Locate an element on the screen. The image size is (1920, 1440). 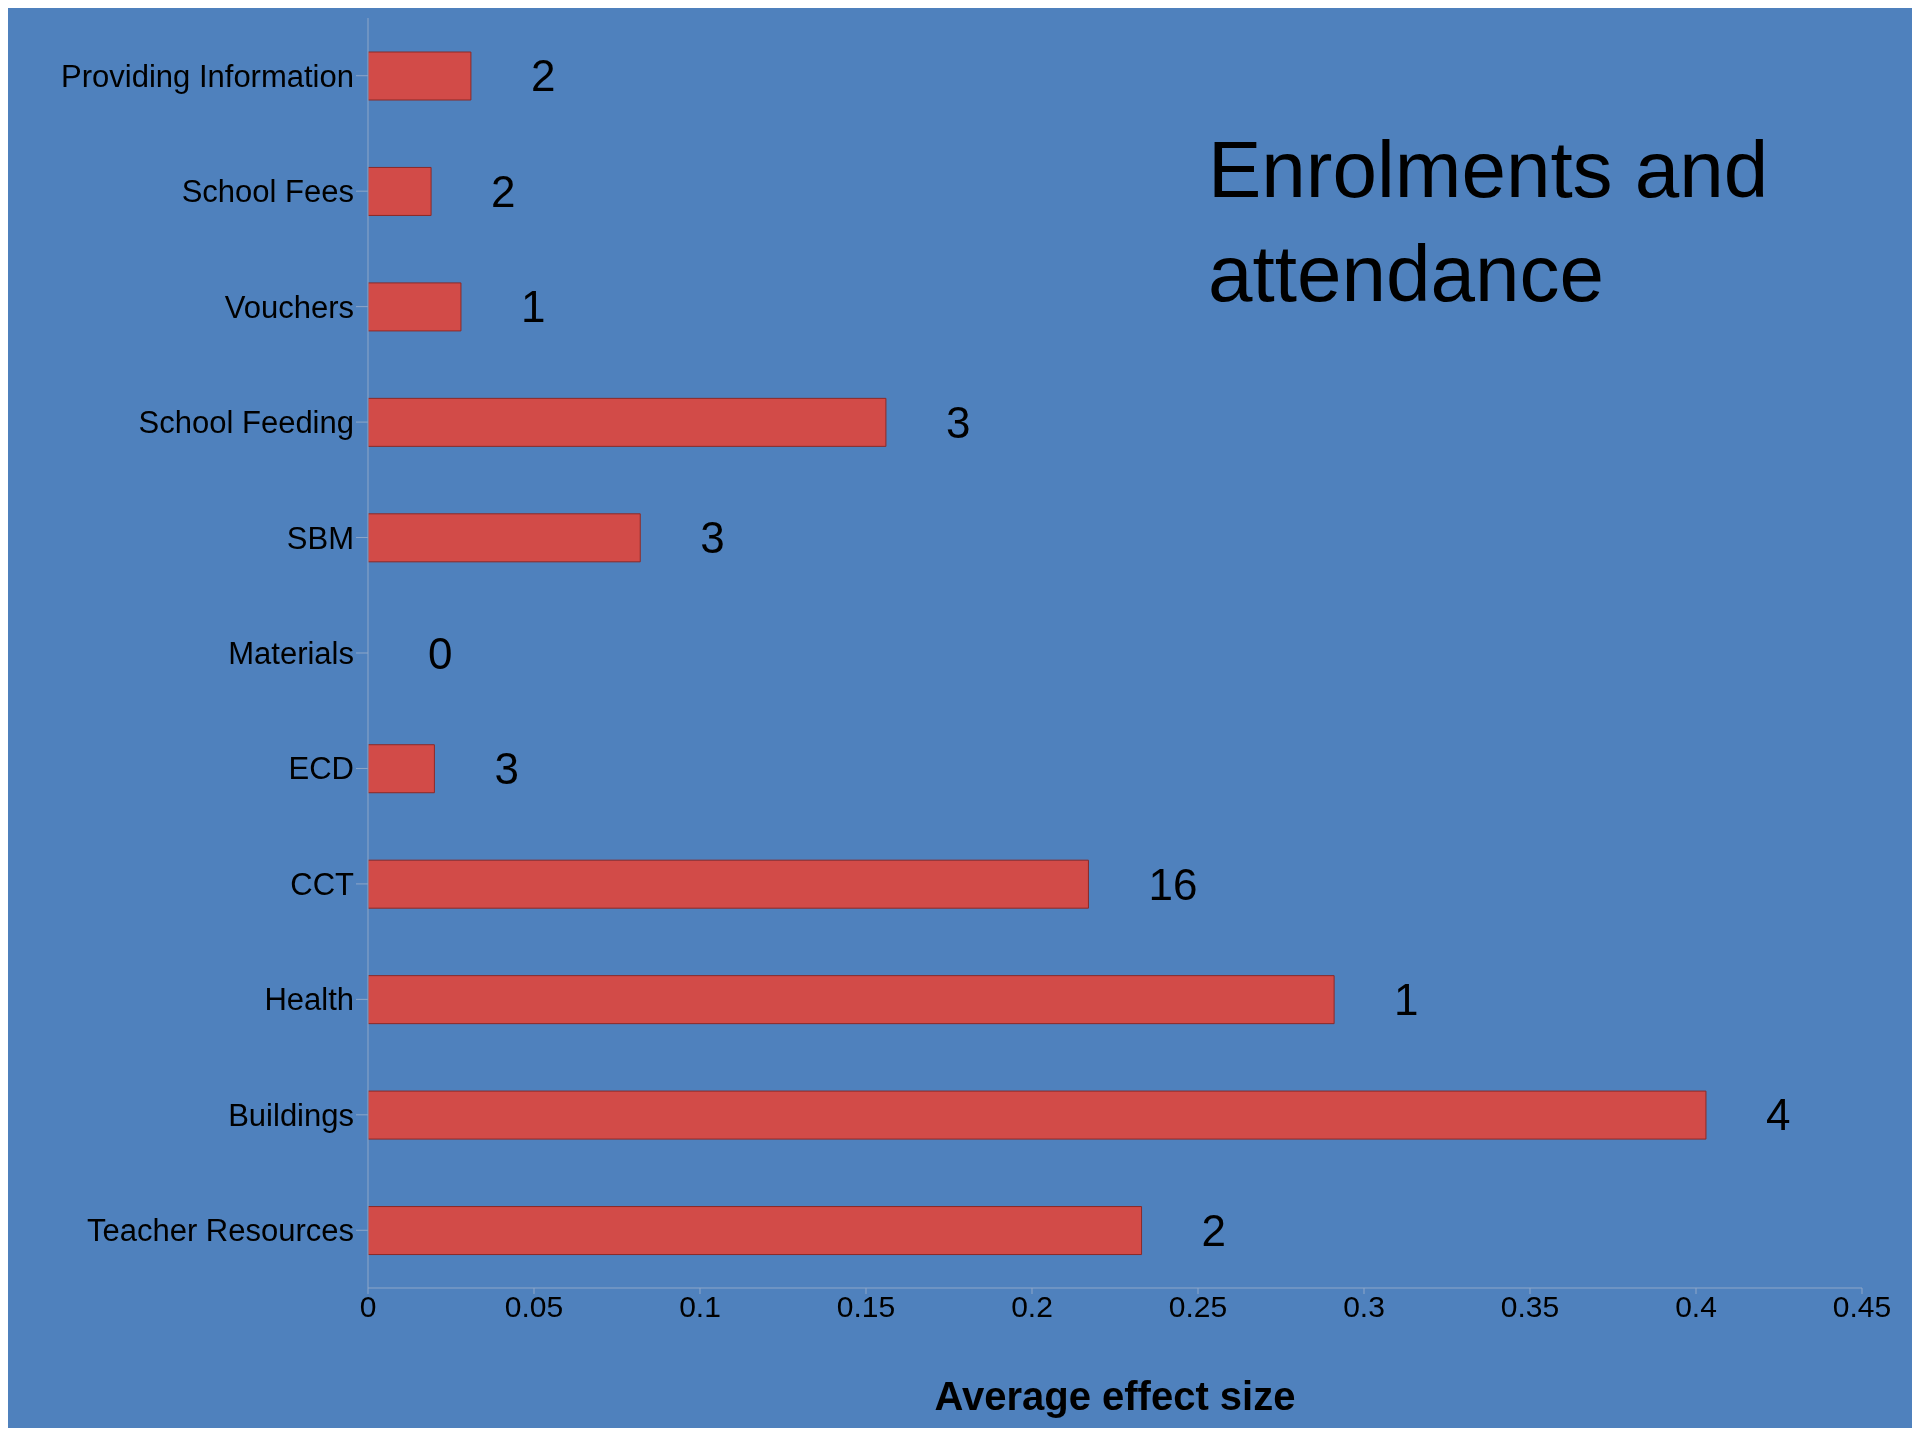
x-tick-label: 0.3 is located at coordinates (1364, 1307).